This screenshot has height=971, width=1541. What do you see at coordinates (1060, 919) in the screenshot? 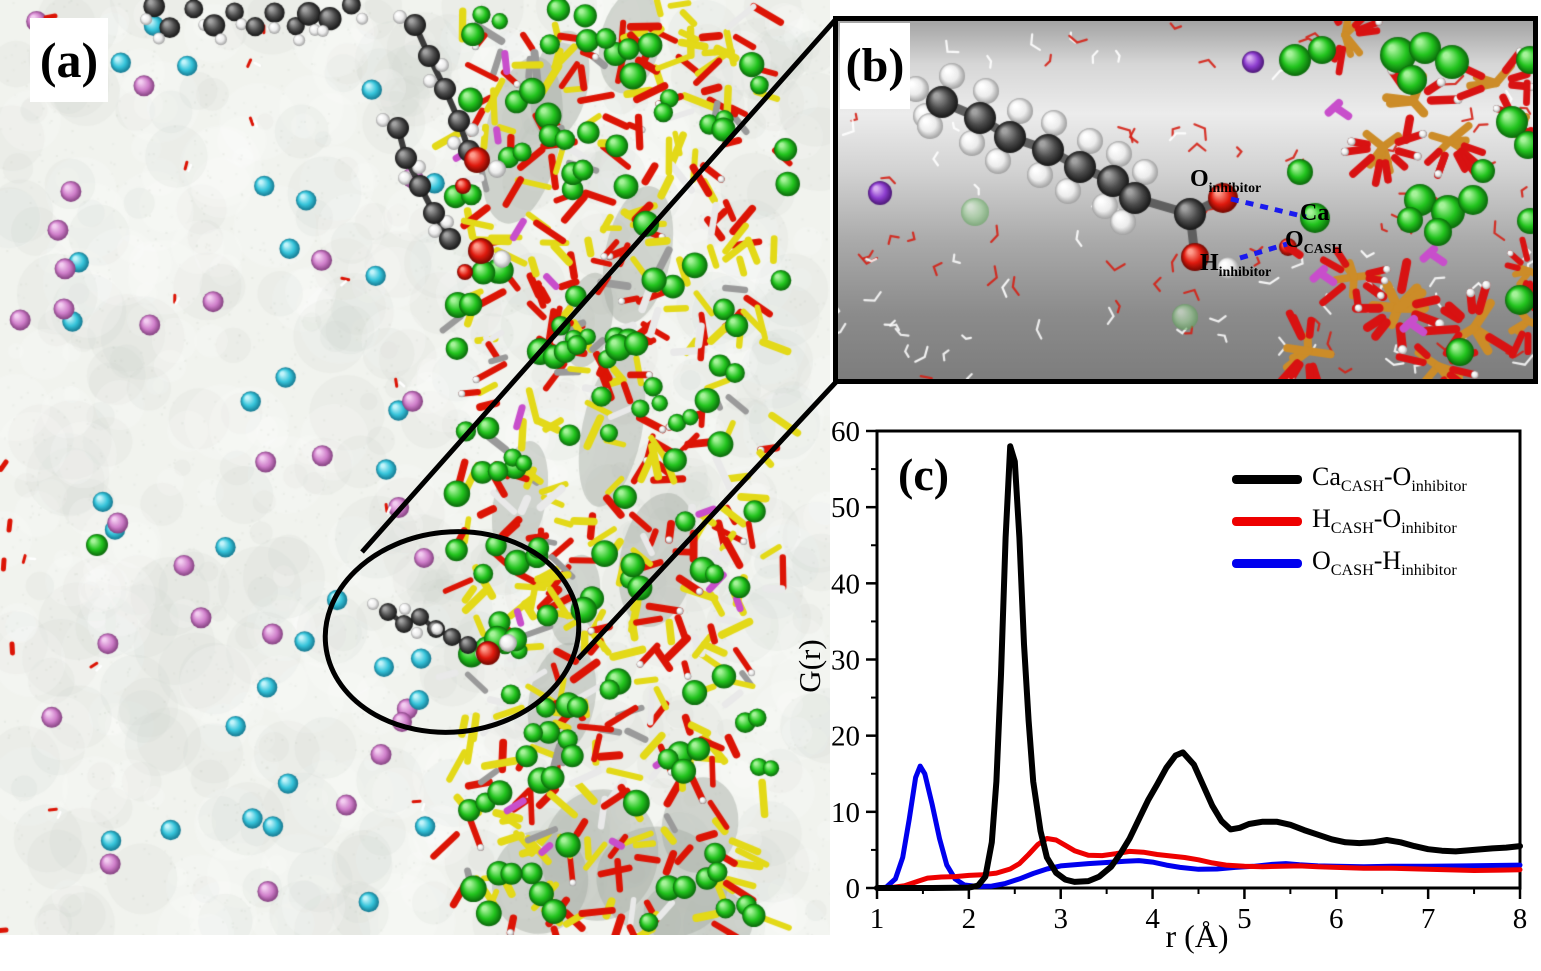
I see `x-tick-label: 3` at bounding box center [1060, 919].